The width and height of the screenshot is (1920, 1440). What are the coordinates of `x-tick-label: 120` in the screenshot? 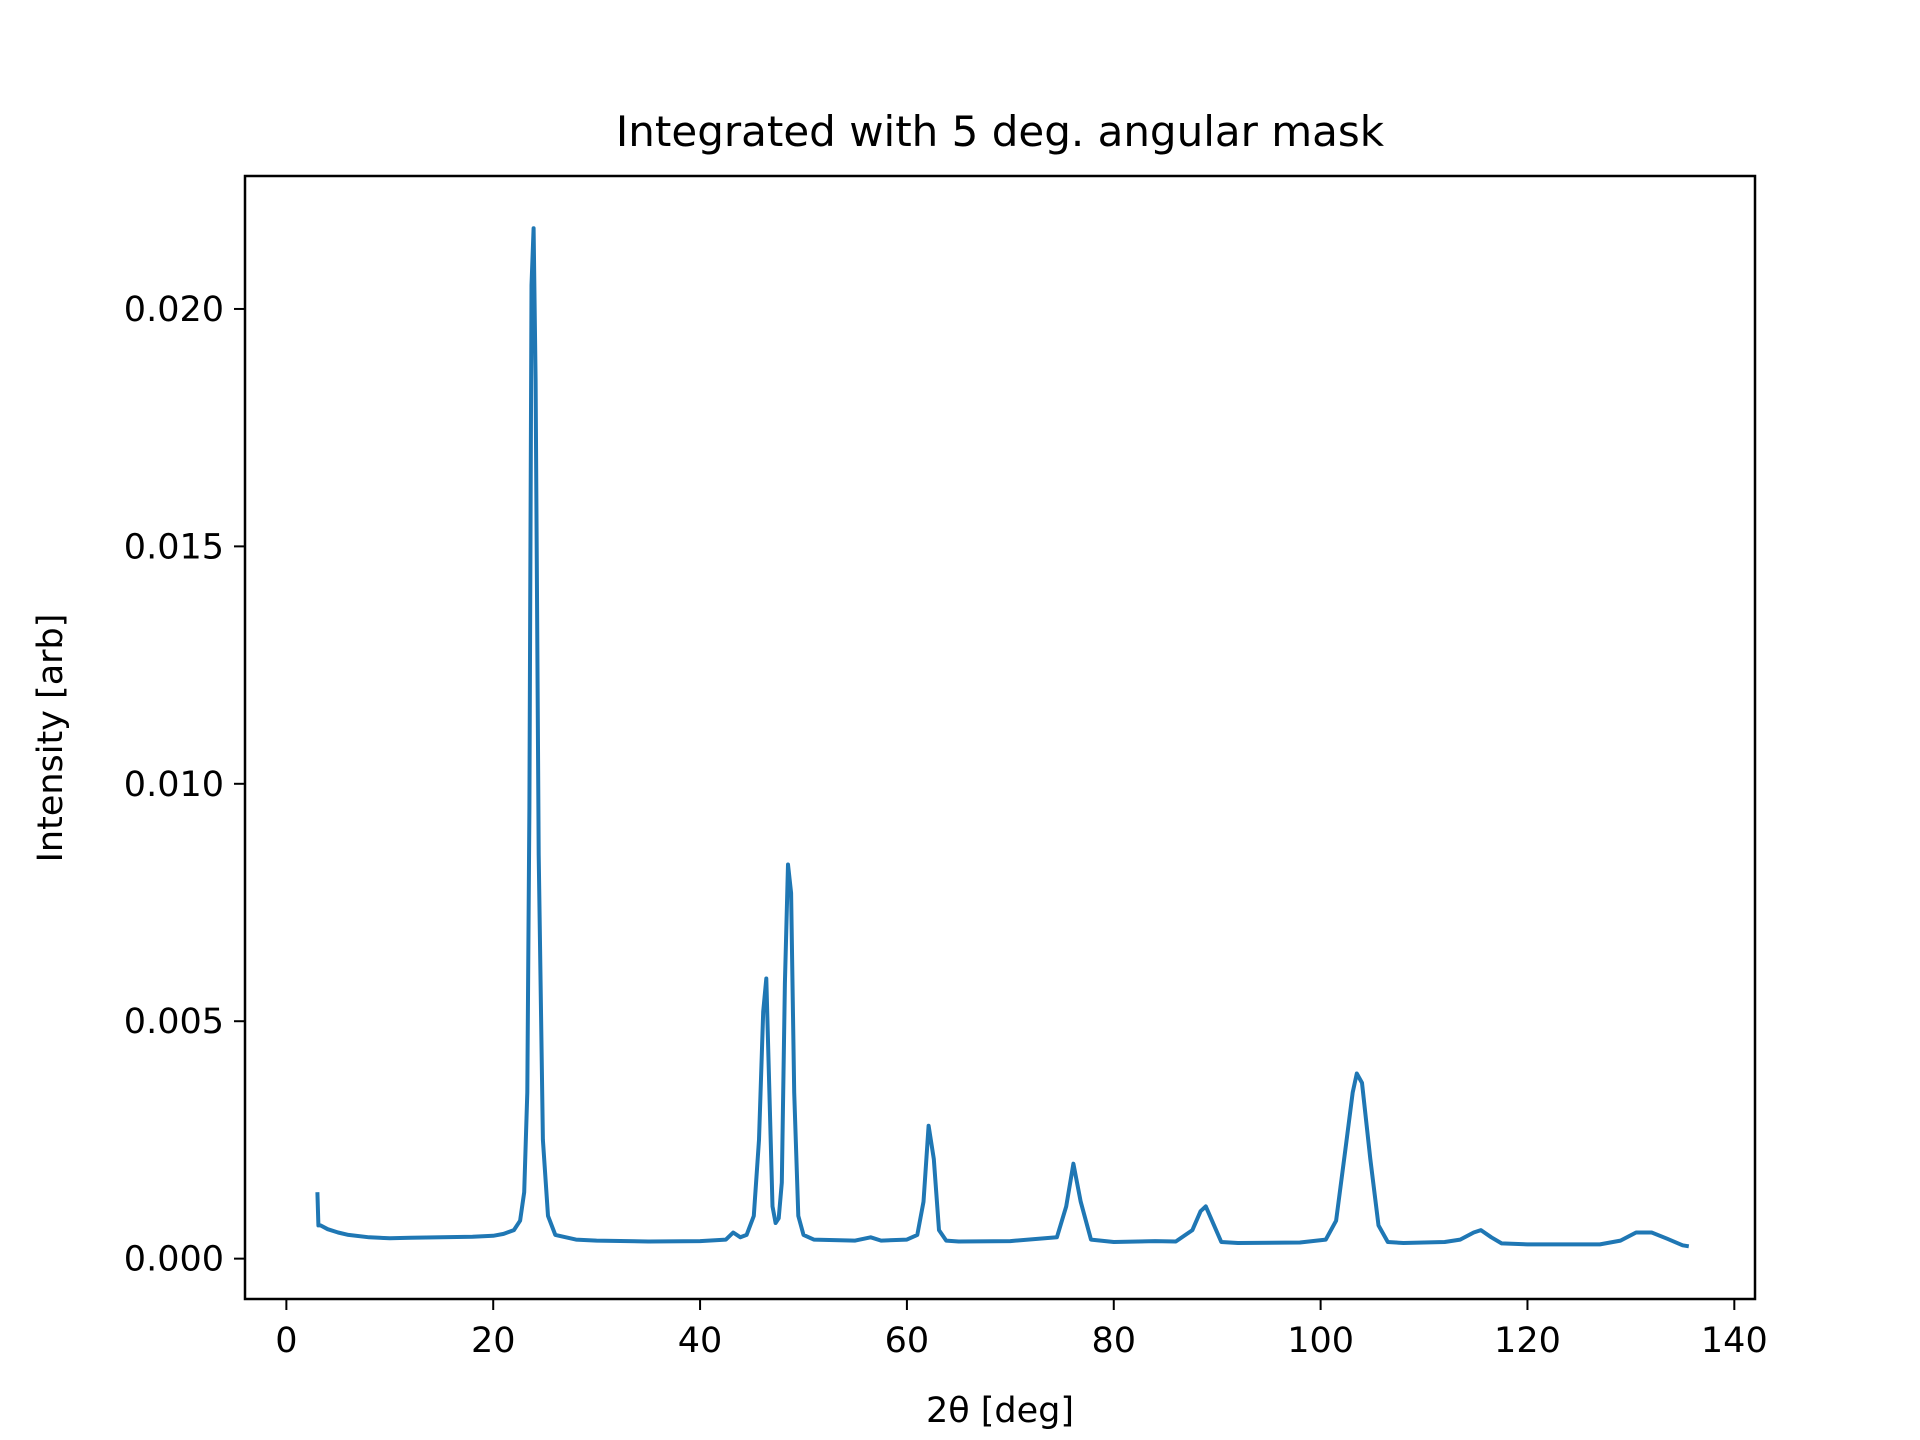 It's located at (1527, 1341).